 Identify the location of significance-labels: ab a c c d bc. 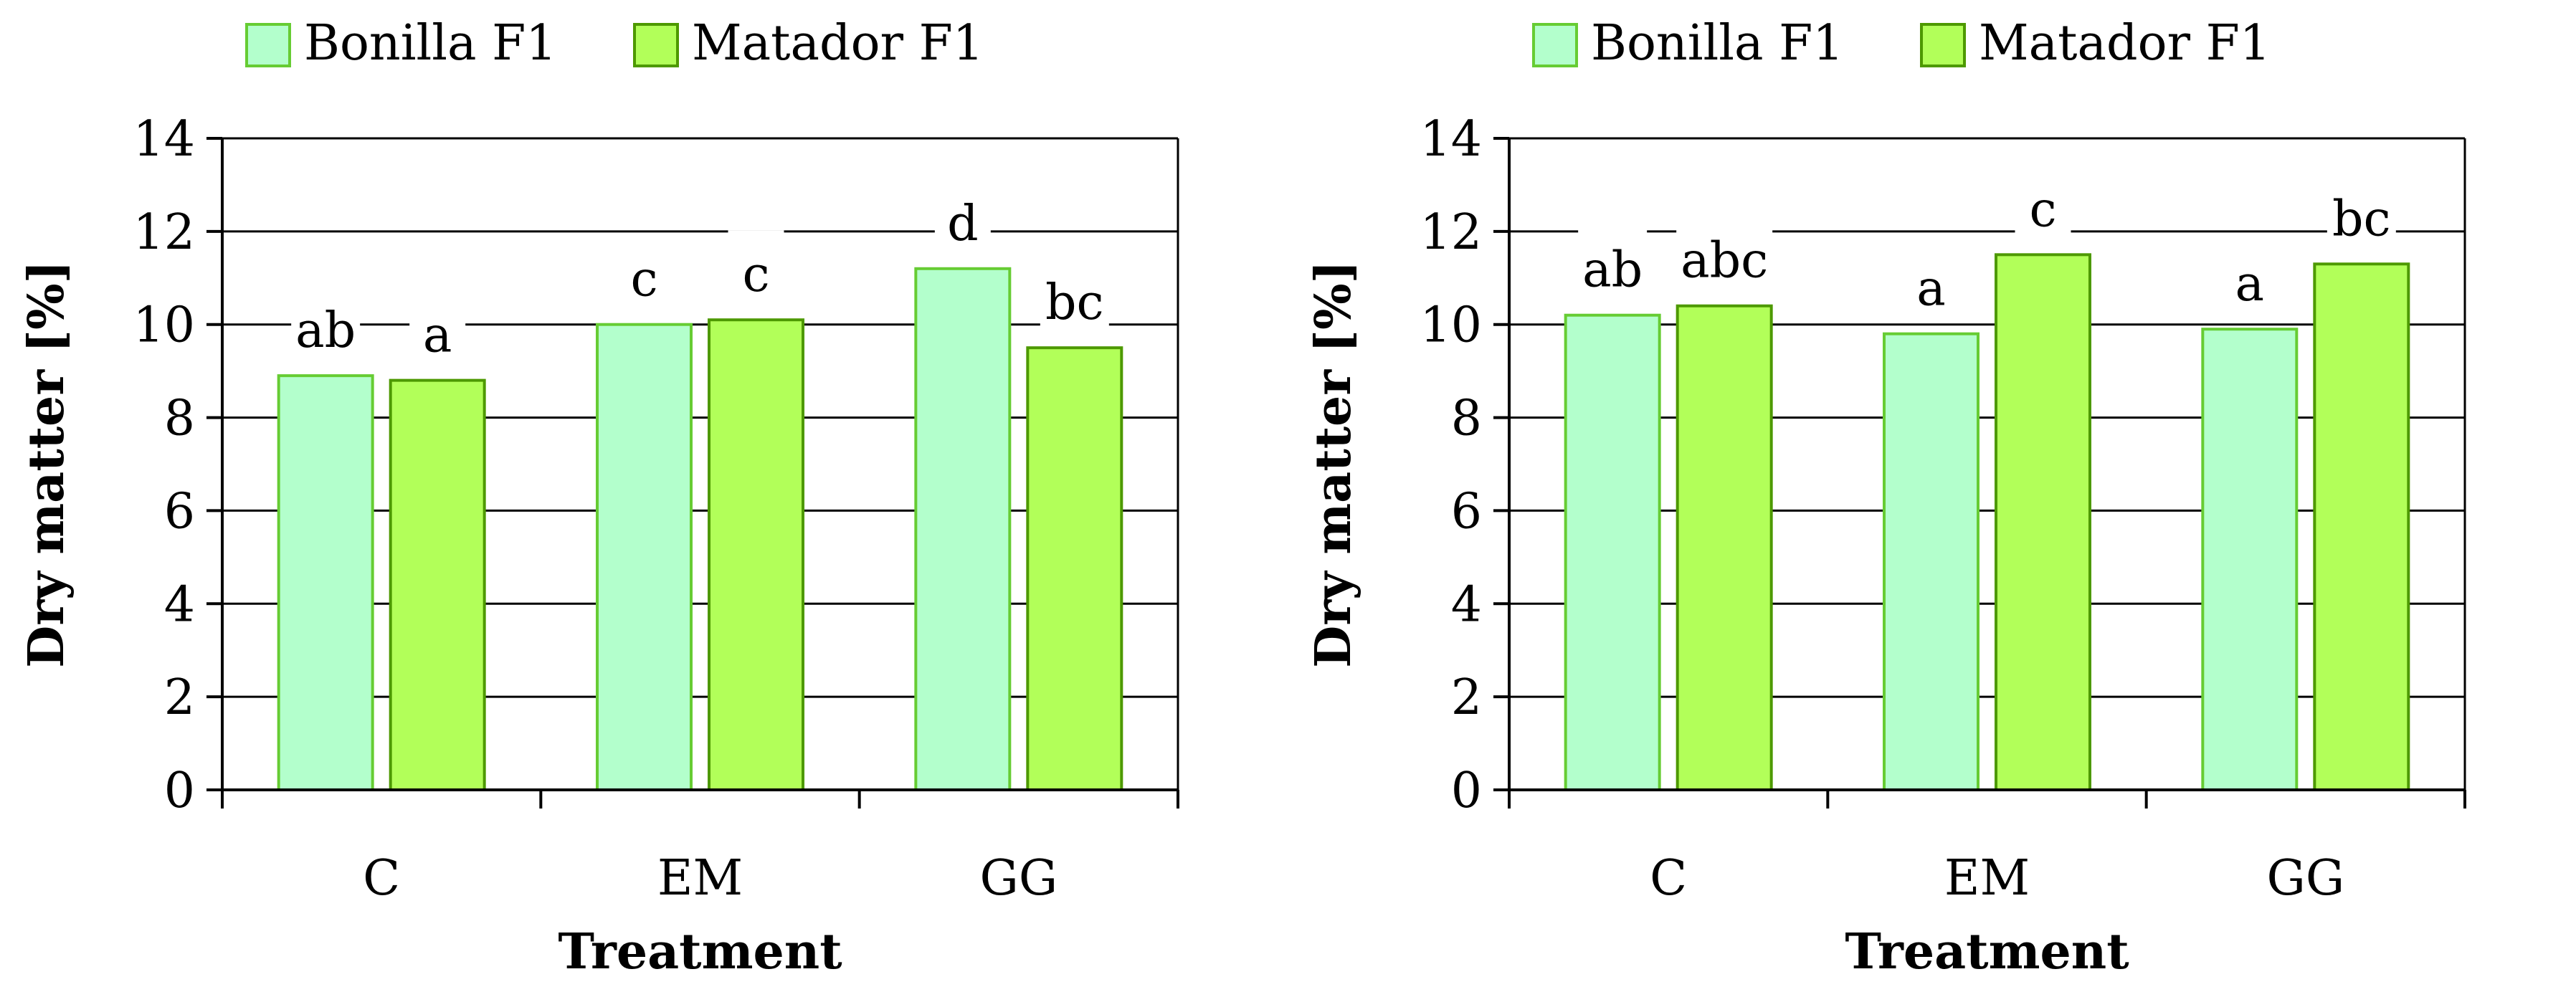
(700, 273).